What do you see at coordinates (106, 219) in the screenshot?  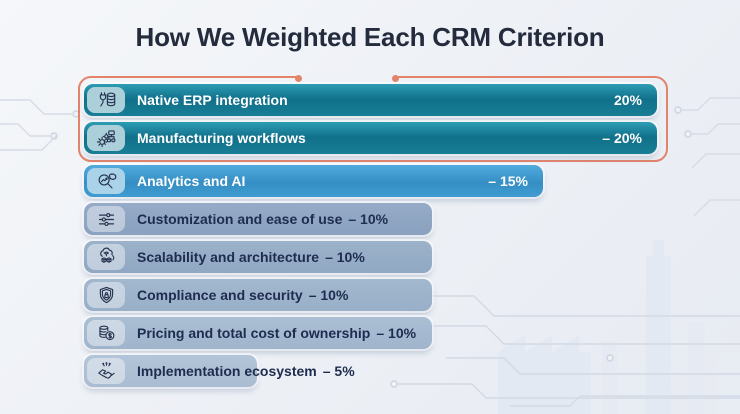 I see `customization-sliders-icon` at bounding box center [106, 219].